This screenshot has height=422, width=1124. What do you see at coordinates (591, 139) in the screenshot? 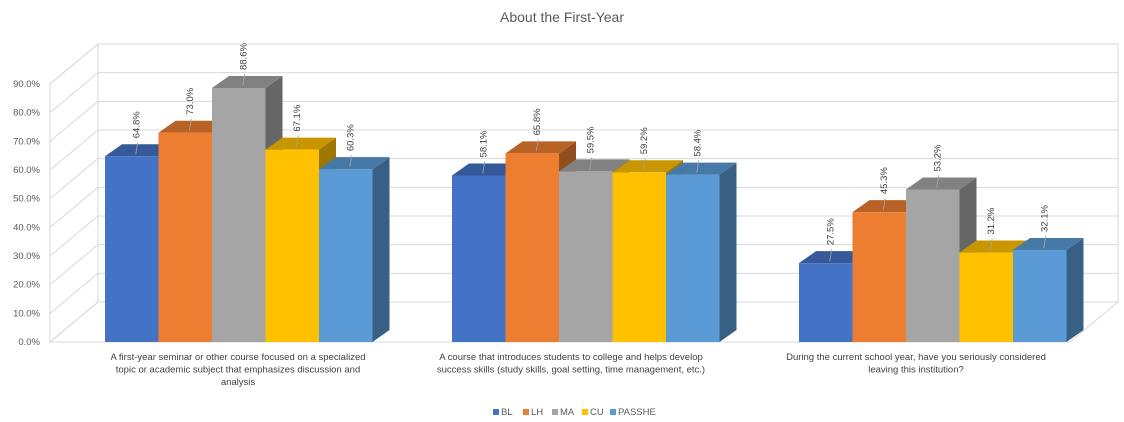
I see `data-label: 59.5%` at bounding box center [591, 139].